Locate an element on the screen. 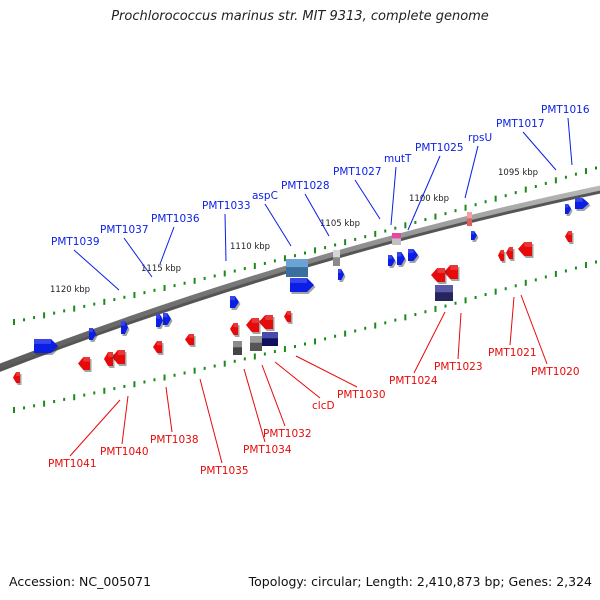 Image resolution: width=600 pixels, height=600 pixels. reverse-gene-label: PMT1038 is located at coordinates (174, 440).